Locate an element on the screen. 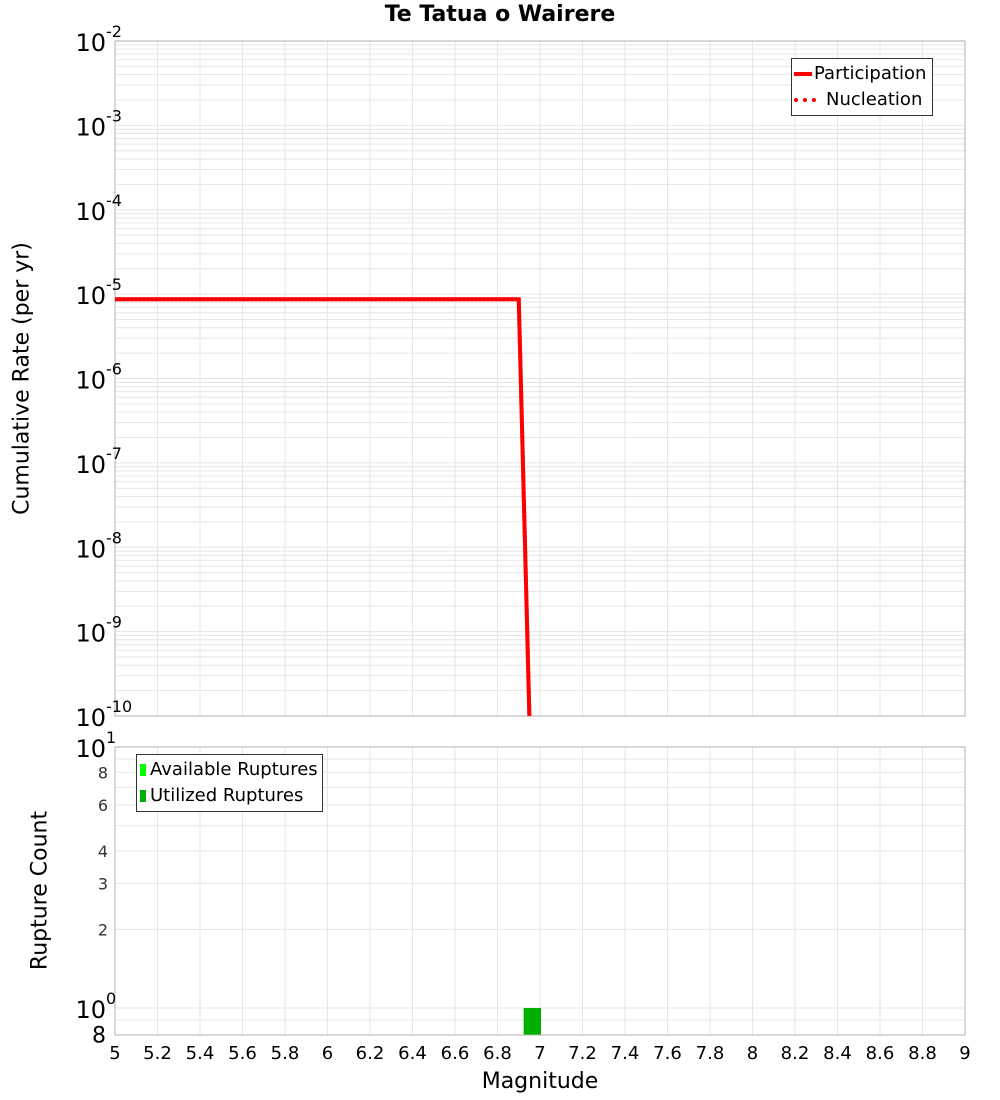 The height and width of the screenshot is (1100, 1000). y-tick-label: 6 is located at coordinates (103, 805).